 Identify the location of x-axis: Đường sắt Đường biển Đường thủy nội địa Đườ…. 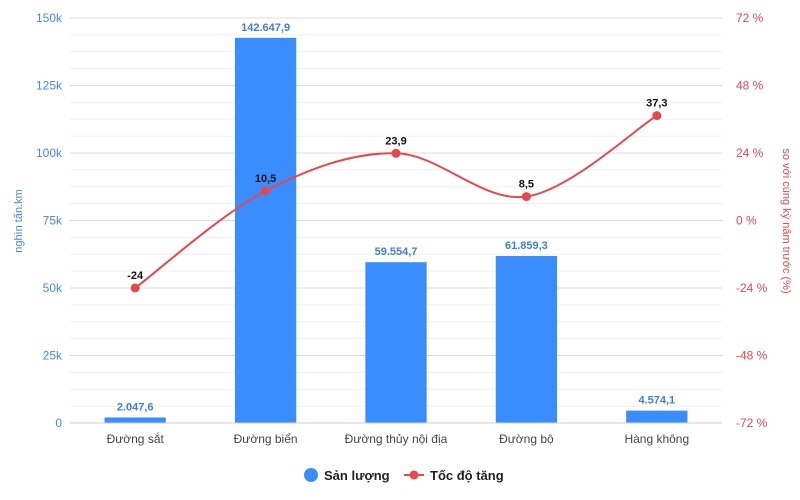
(396, 434).